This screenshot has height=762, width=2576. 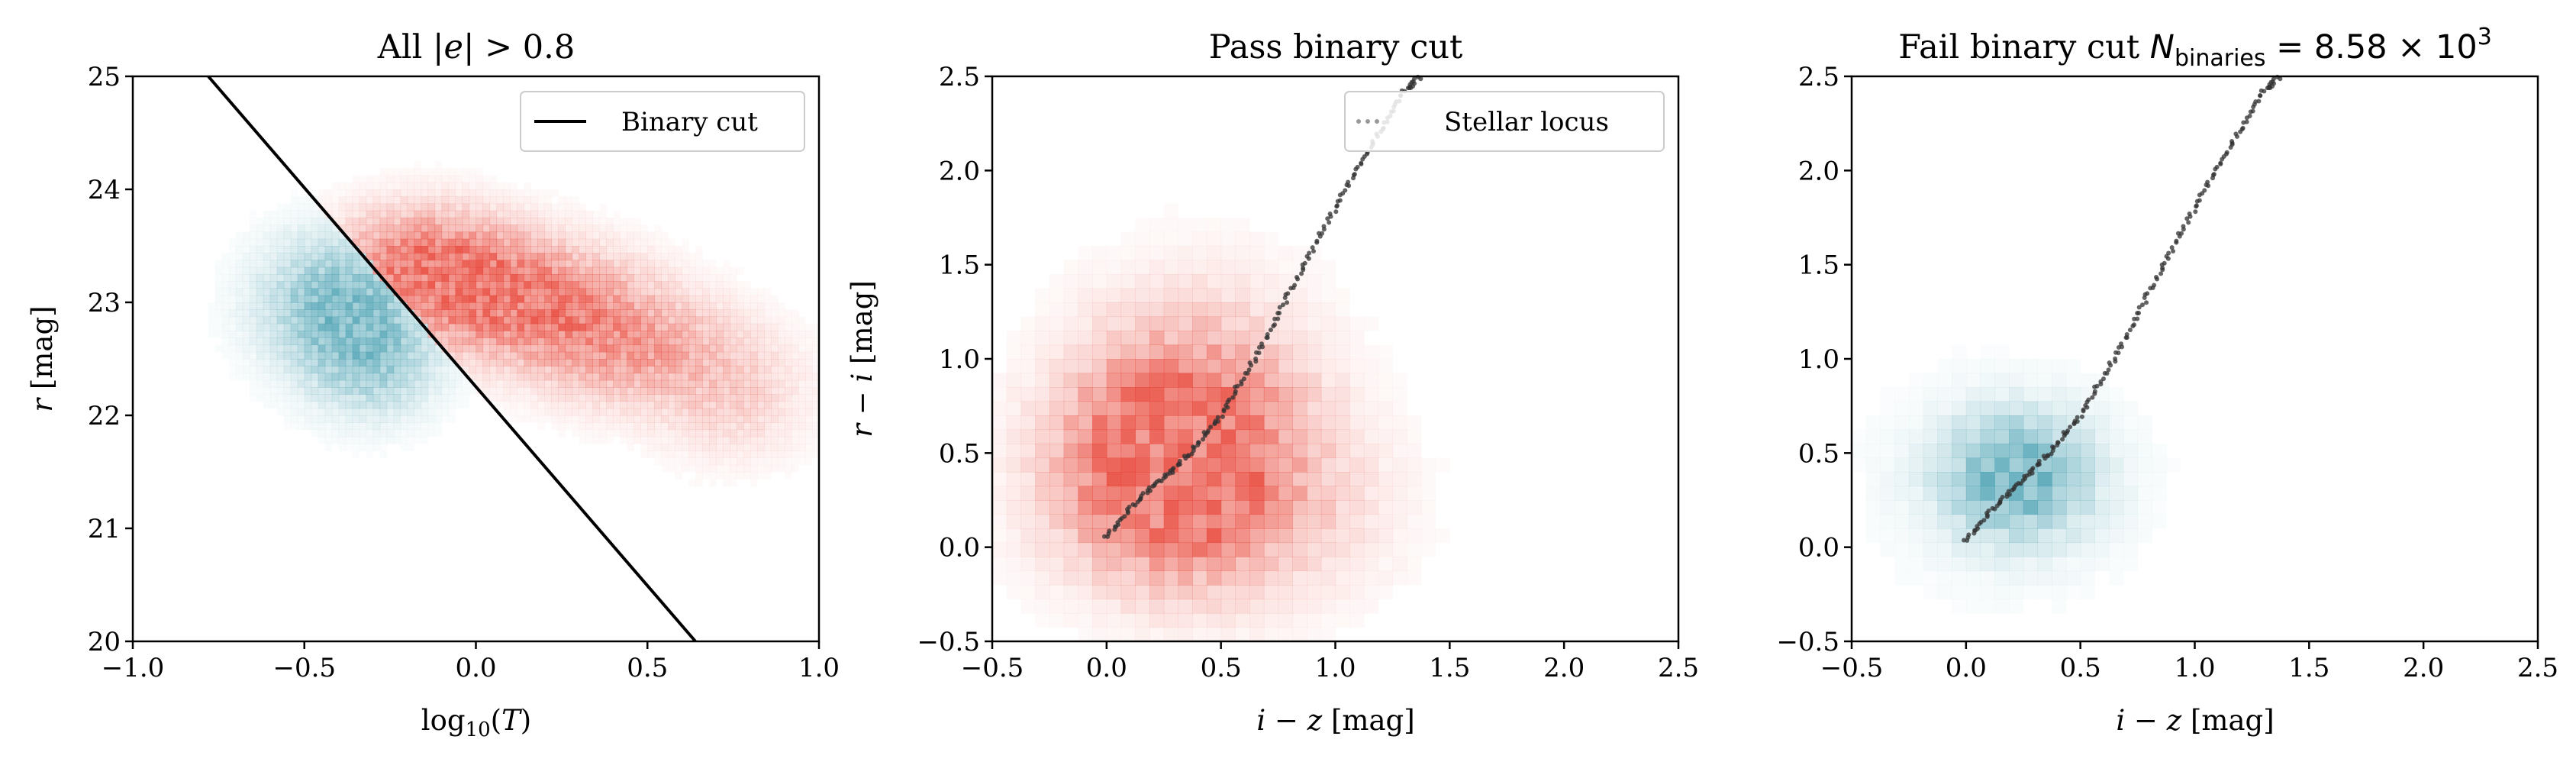 What do you see at coordinates (1819, 359) in the screenshot?
I see `y-tick-label: 1.0` at bounding box center [1819, 359].